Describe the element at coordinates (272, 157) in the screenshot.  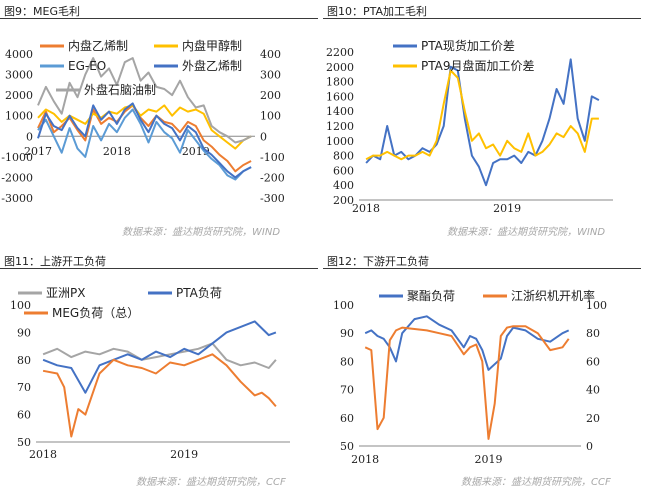
I see `y2-tick-label: -100` at that location.